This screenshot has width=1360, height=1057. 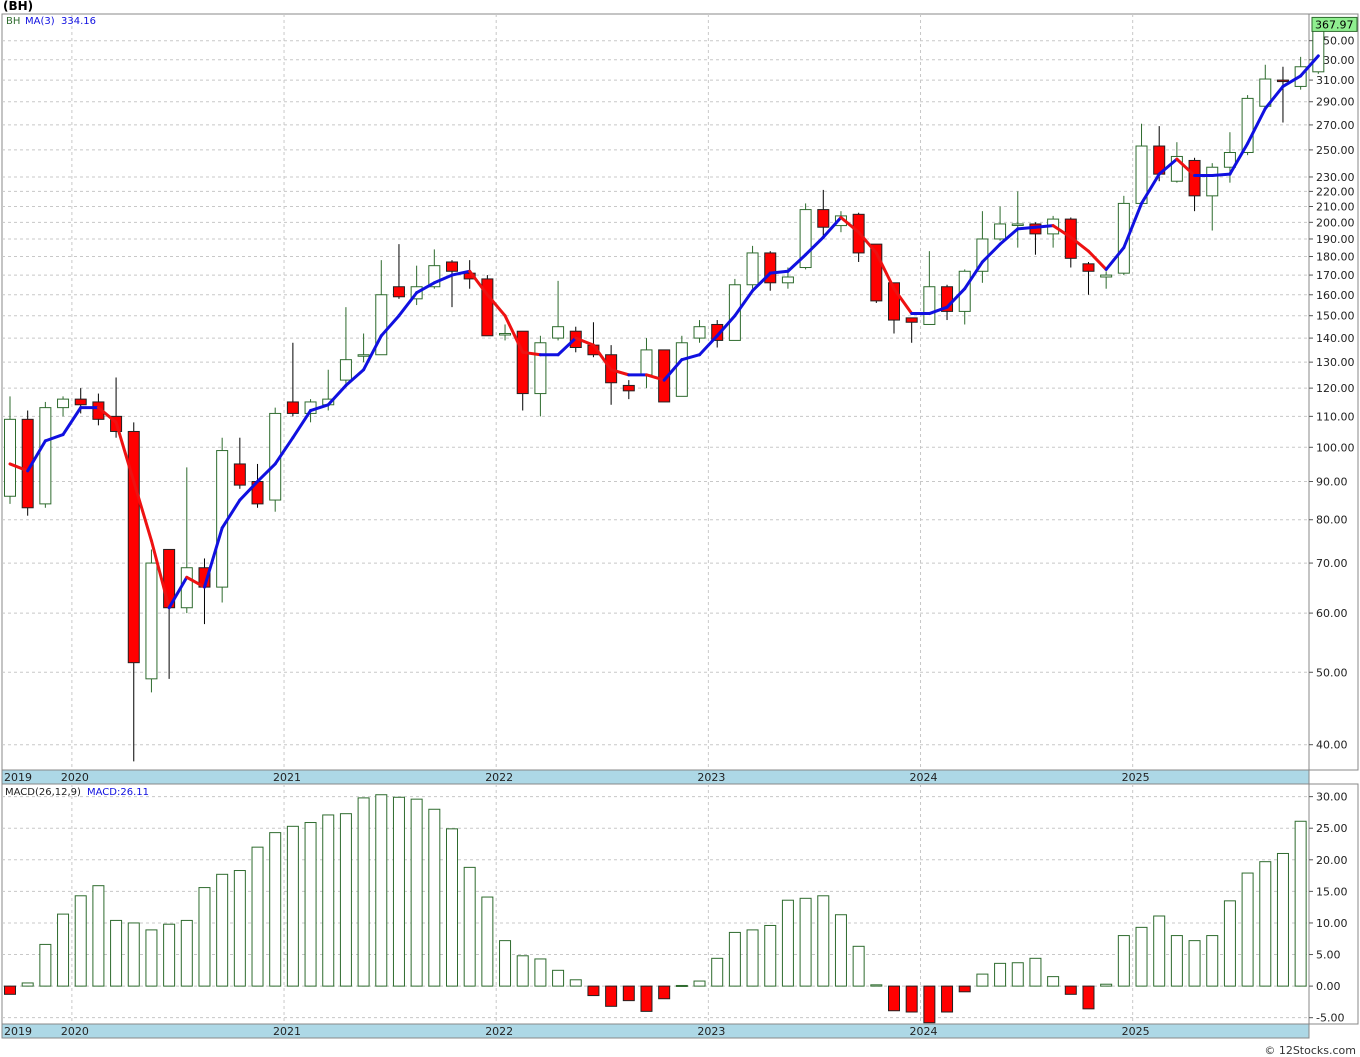 I want to click on price-tick-label: 290.00, so click(x=1335, y=102).